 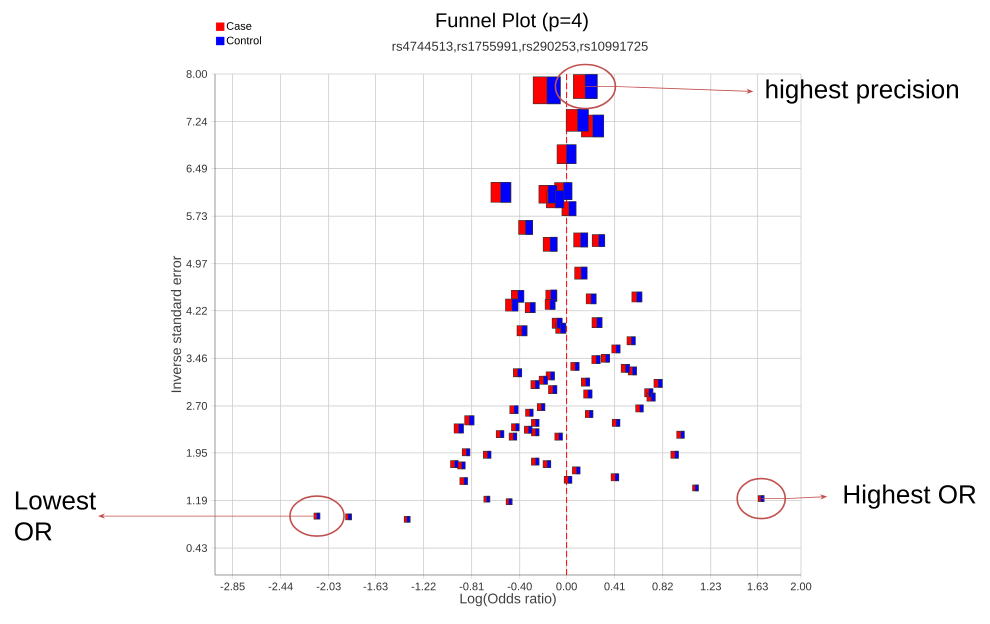 I want to click on y-tick-label: 7.24, so click(x=197, y=122).